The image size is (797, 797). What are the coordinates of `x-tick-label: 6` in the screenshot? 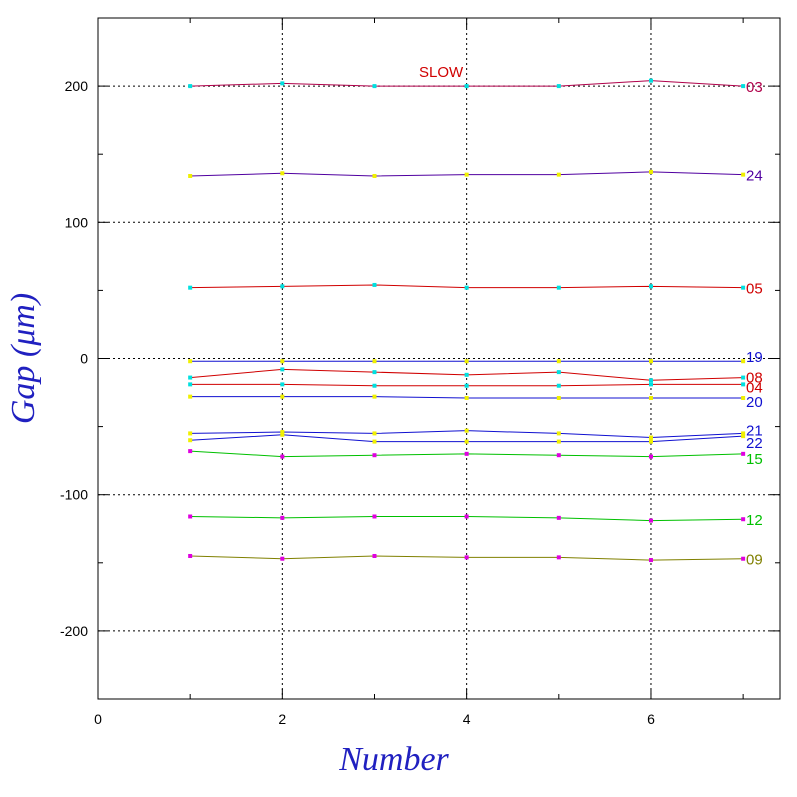 It's located at (651, 719).